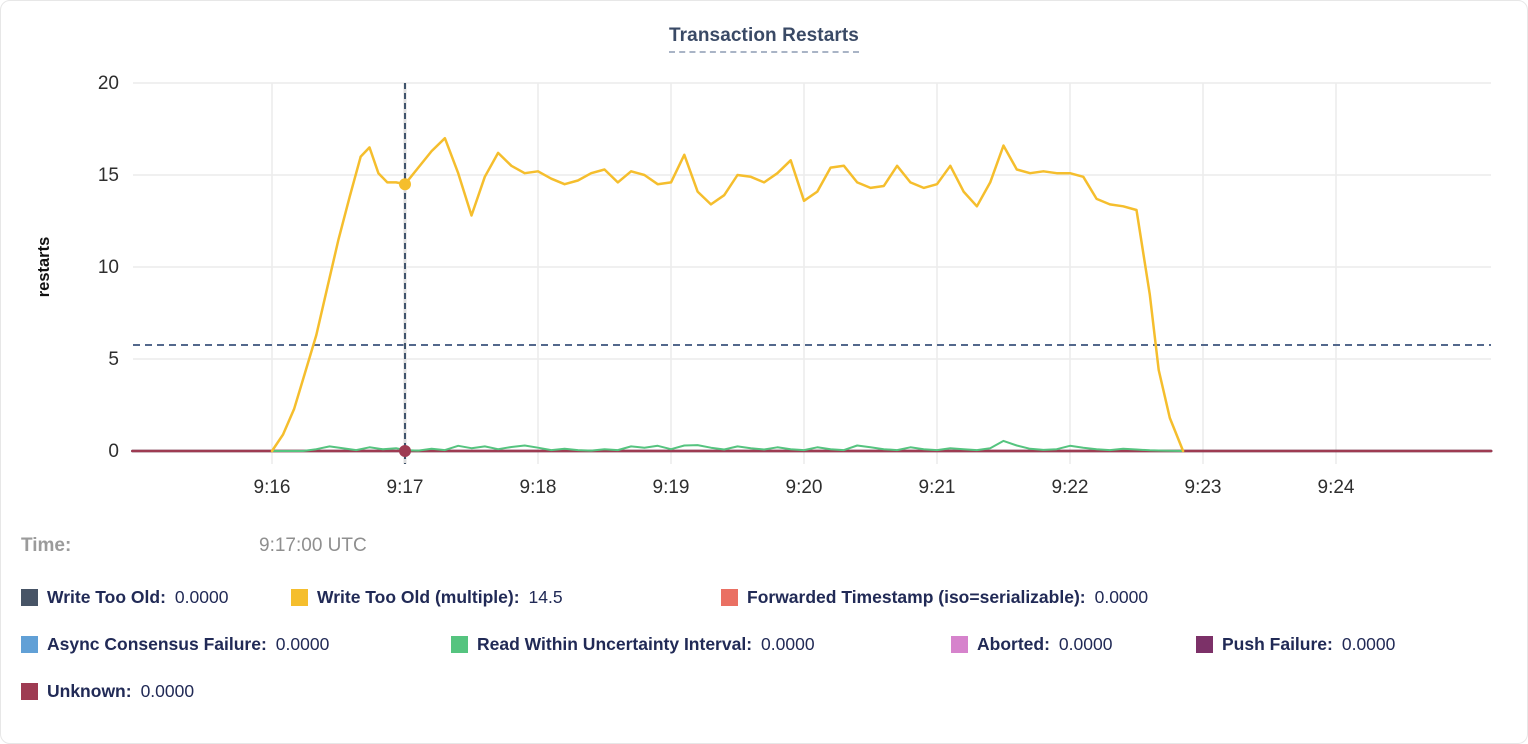 This screenshot has width=1528, height=744. I want to click on legend-series-value: 14.5, so click(545, 597).